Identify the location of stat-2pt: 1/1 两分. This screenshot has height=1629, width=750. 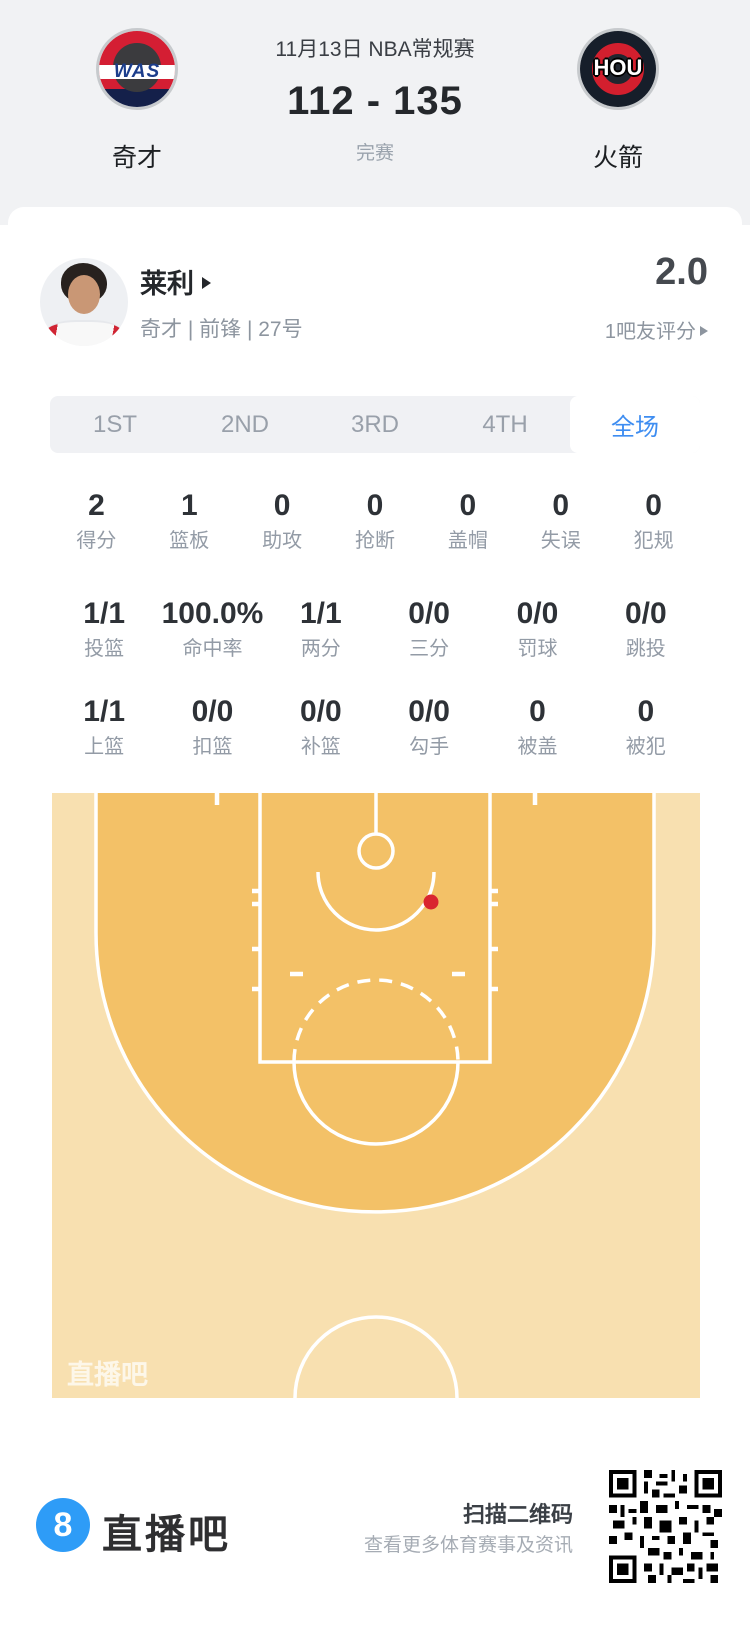
(320, 628).